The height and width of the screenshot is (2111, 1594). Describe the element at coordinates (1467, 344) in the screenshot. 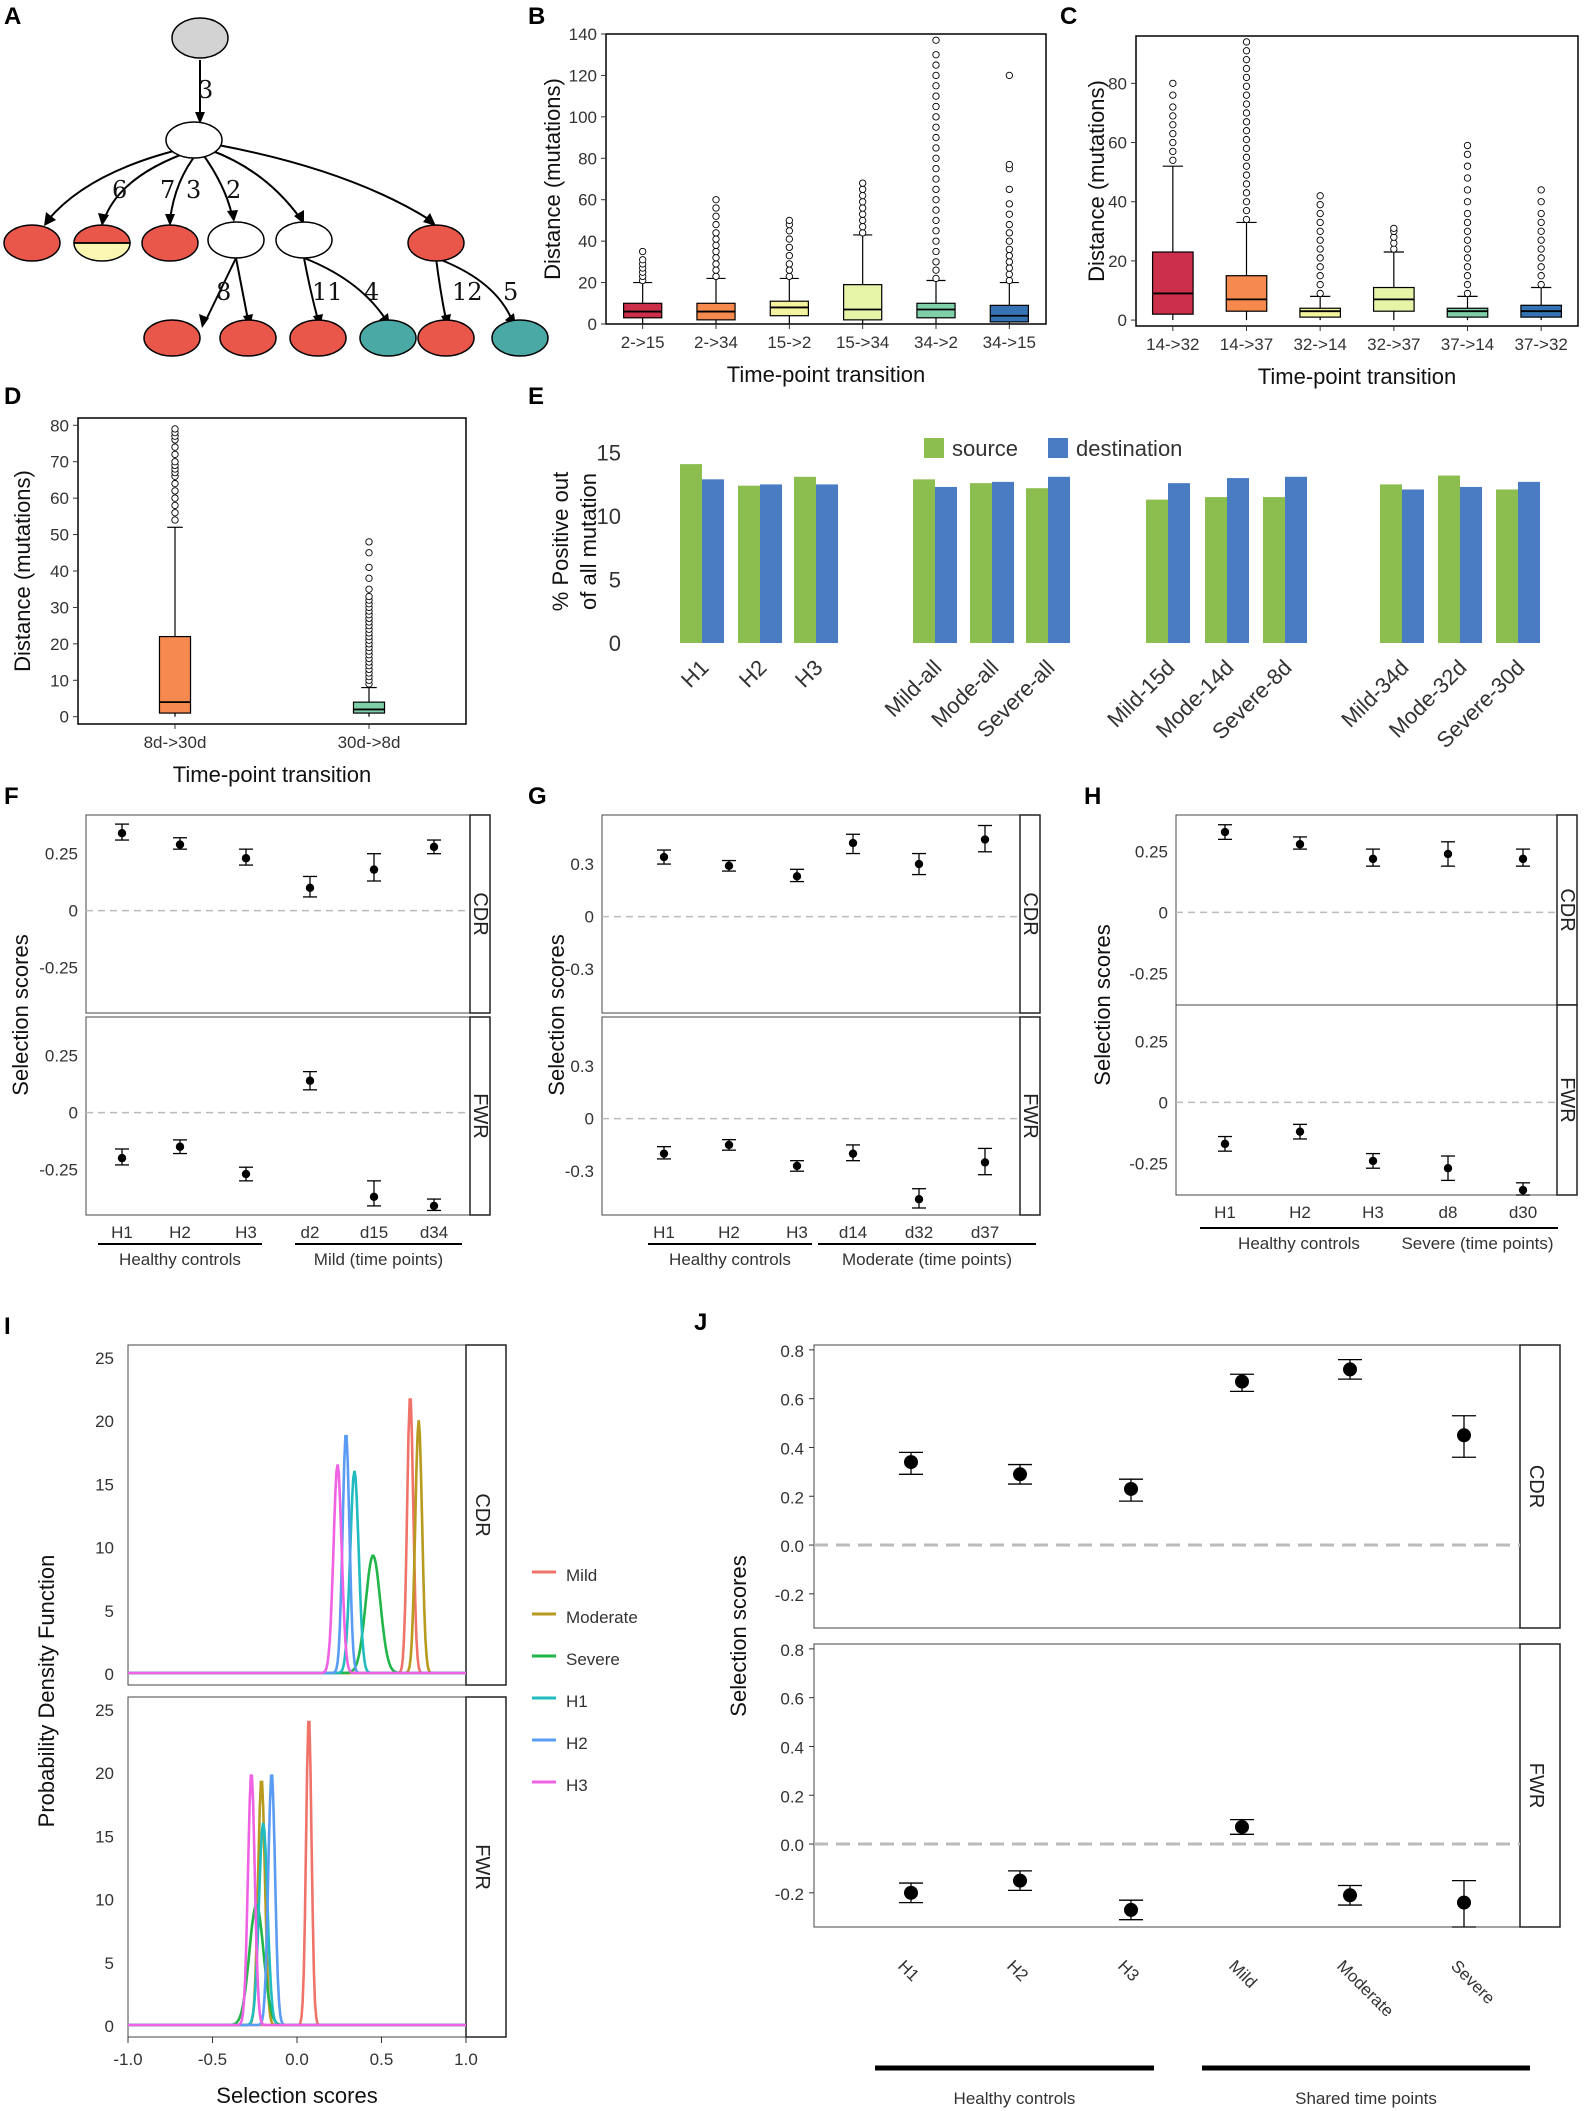

I see `x-tick-label: 37->14` at that location.